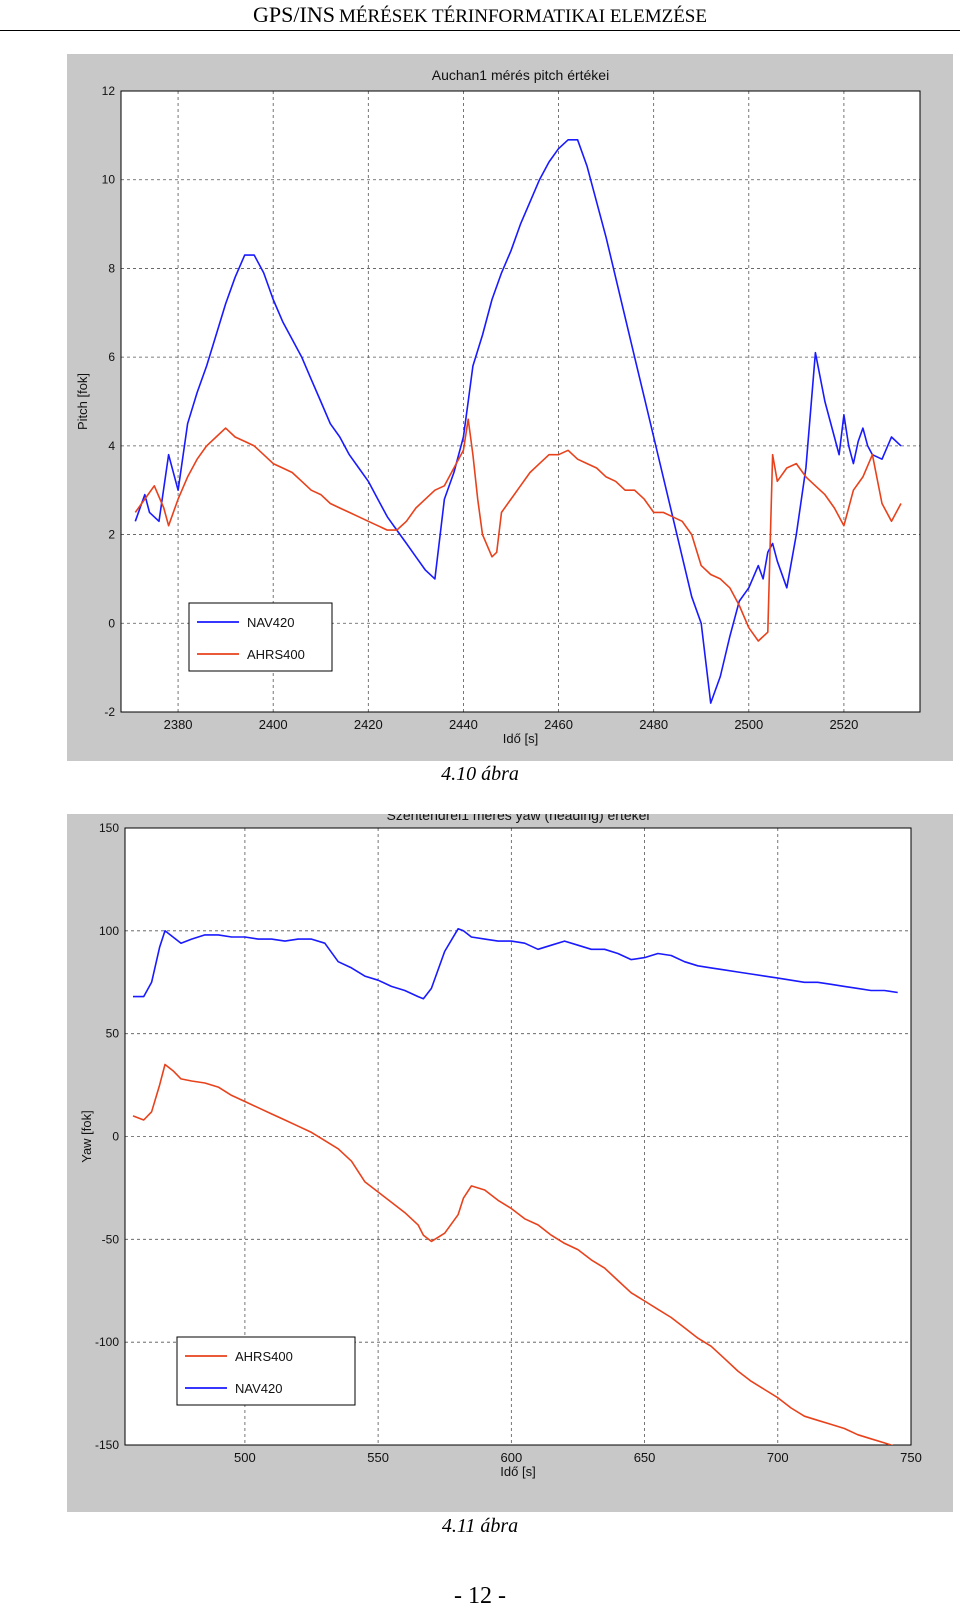  Describe the element at coordinates (515, 964) in the screenshot. I see `series-line-nav420` at that location.